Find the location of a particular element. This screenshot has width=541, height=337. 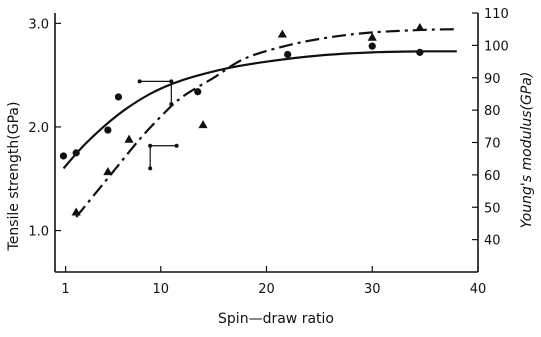

y-right-tick-label: 60 is located at coordinates (492, 176).